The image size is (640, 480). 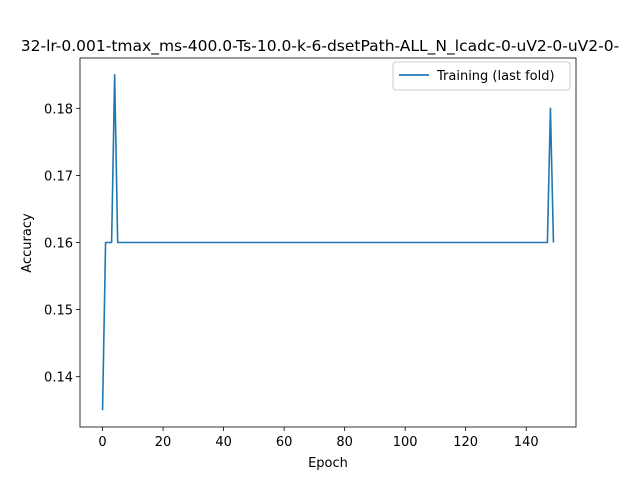 What do you see at coordinates (102, 442) in the screenshot?
I see `x-tick-label: 0` at bounding box center [102, 442].